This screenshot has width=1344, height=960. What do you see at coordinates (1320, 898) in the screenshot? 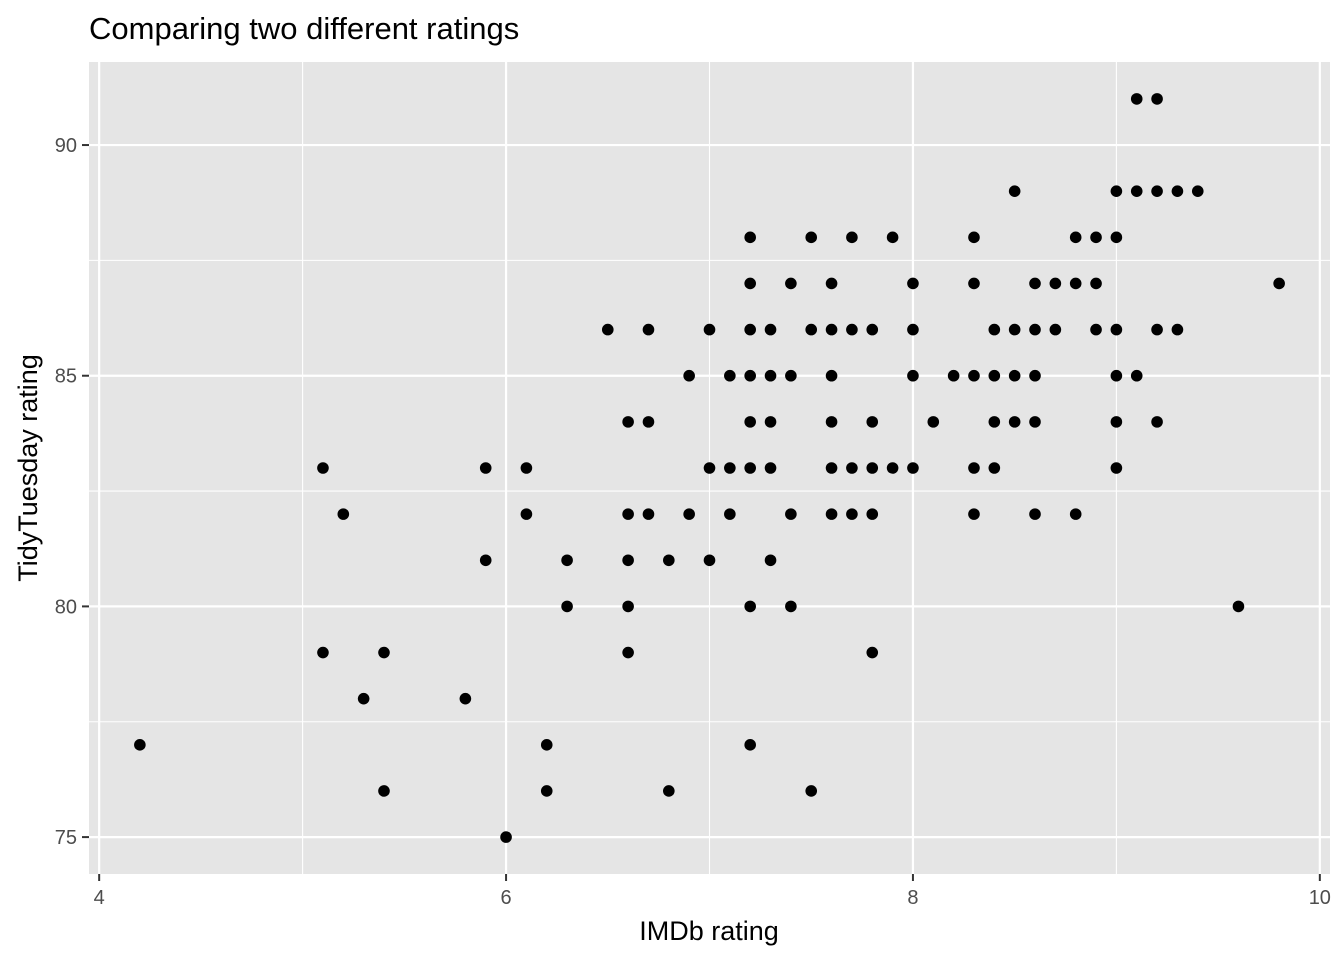
I see `x-tick-label: 10` at bounding box center [1320, 898].